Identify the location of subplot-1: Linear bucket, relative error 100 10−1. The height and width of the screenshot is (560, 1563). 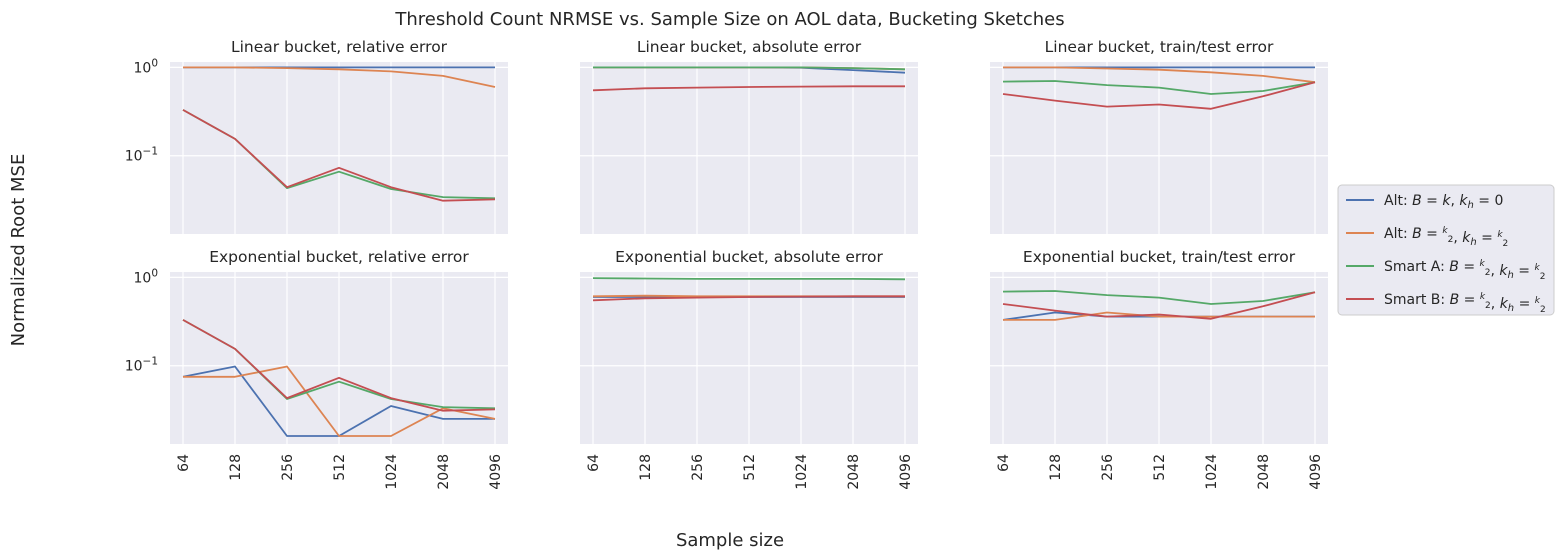
(316, 136).